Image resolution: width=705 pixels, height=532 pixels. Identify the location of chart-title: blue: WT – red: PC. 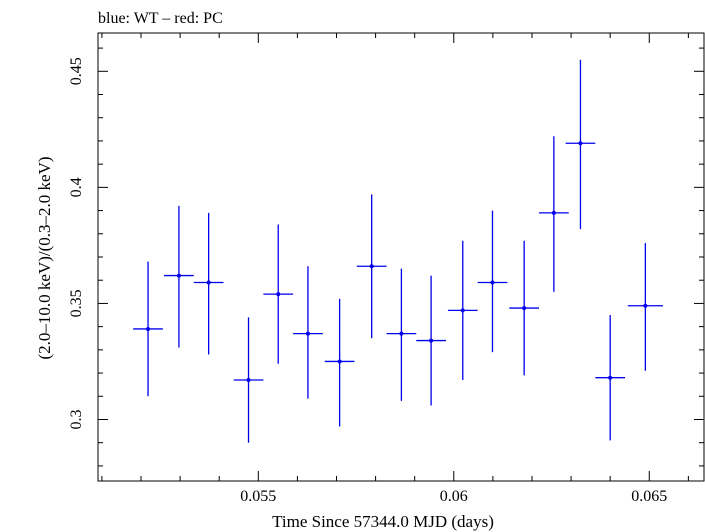
(160, 18).